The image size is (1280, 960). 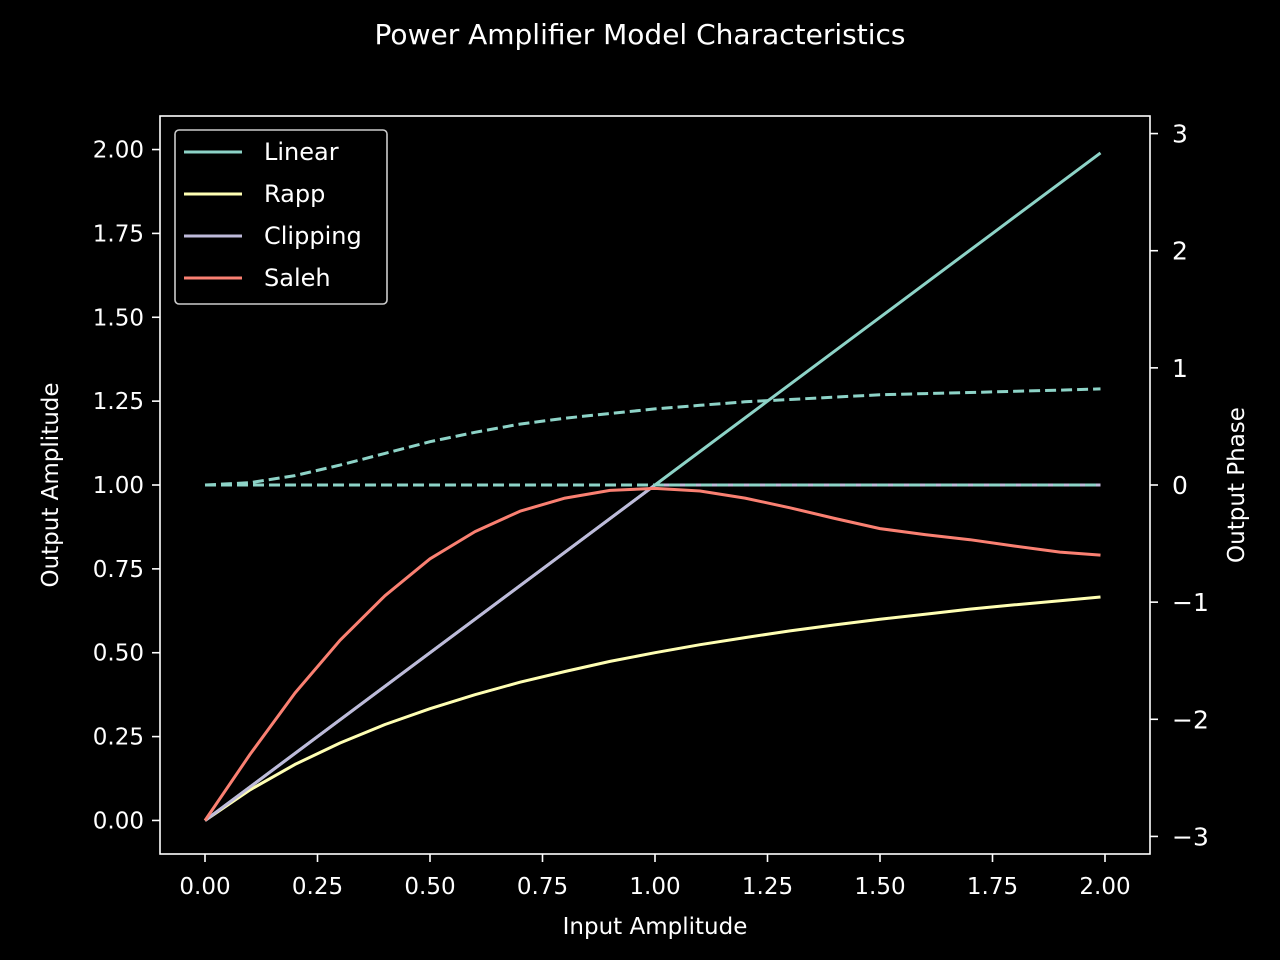 I want to click on y2-tick-label: 1, so click(x=1180, y=368).